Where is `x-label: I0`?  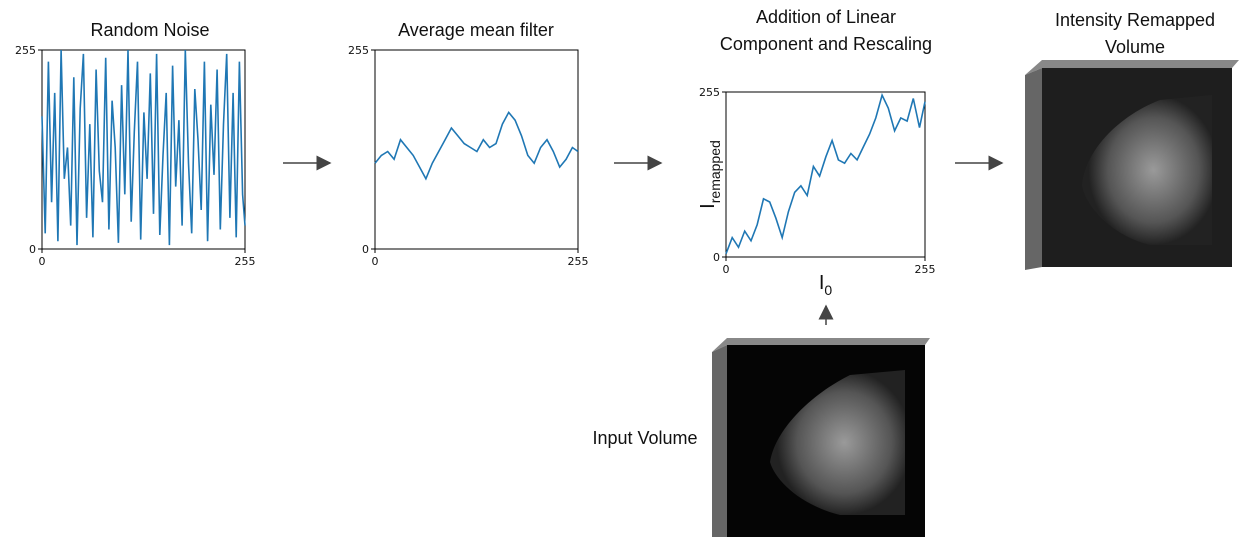
x-label: I0 is located at coordinates (826, 285).